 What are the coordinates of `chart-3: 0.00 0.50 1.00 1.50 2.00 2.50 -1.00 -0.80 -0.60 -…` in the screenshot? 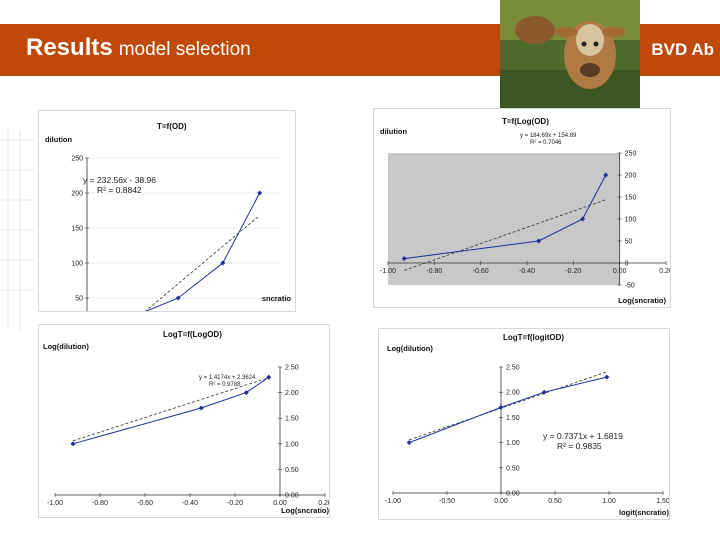 It's located at (187, 422).